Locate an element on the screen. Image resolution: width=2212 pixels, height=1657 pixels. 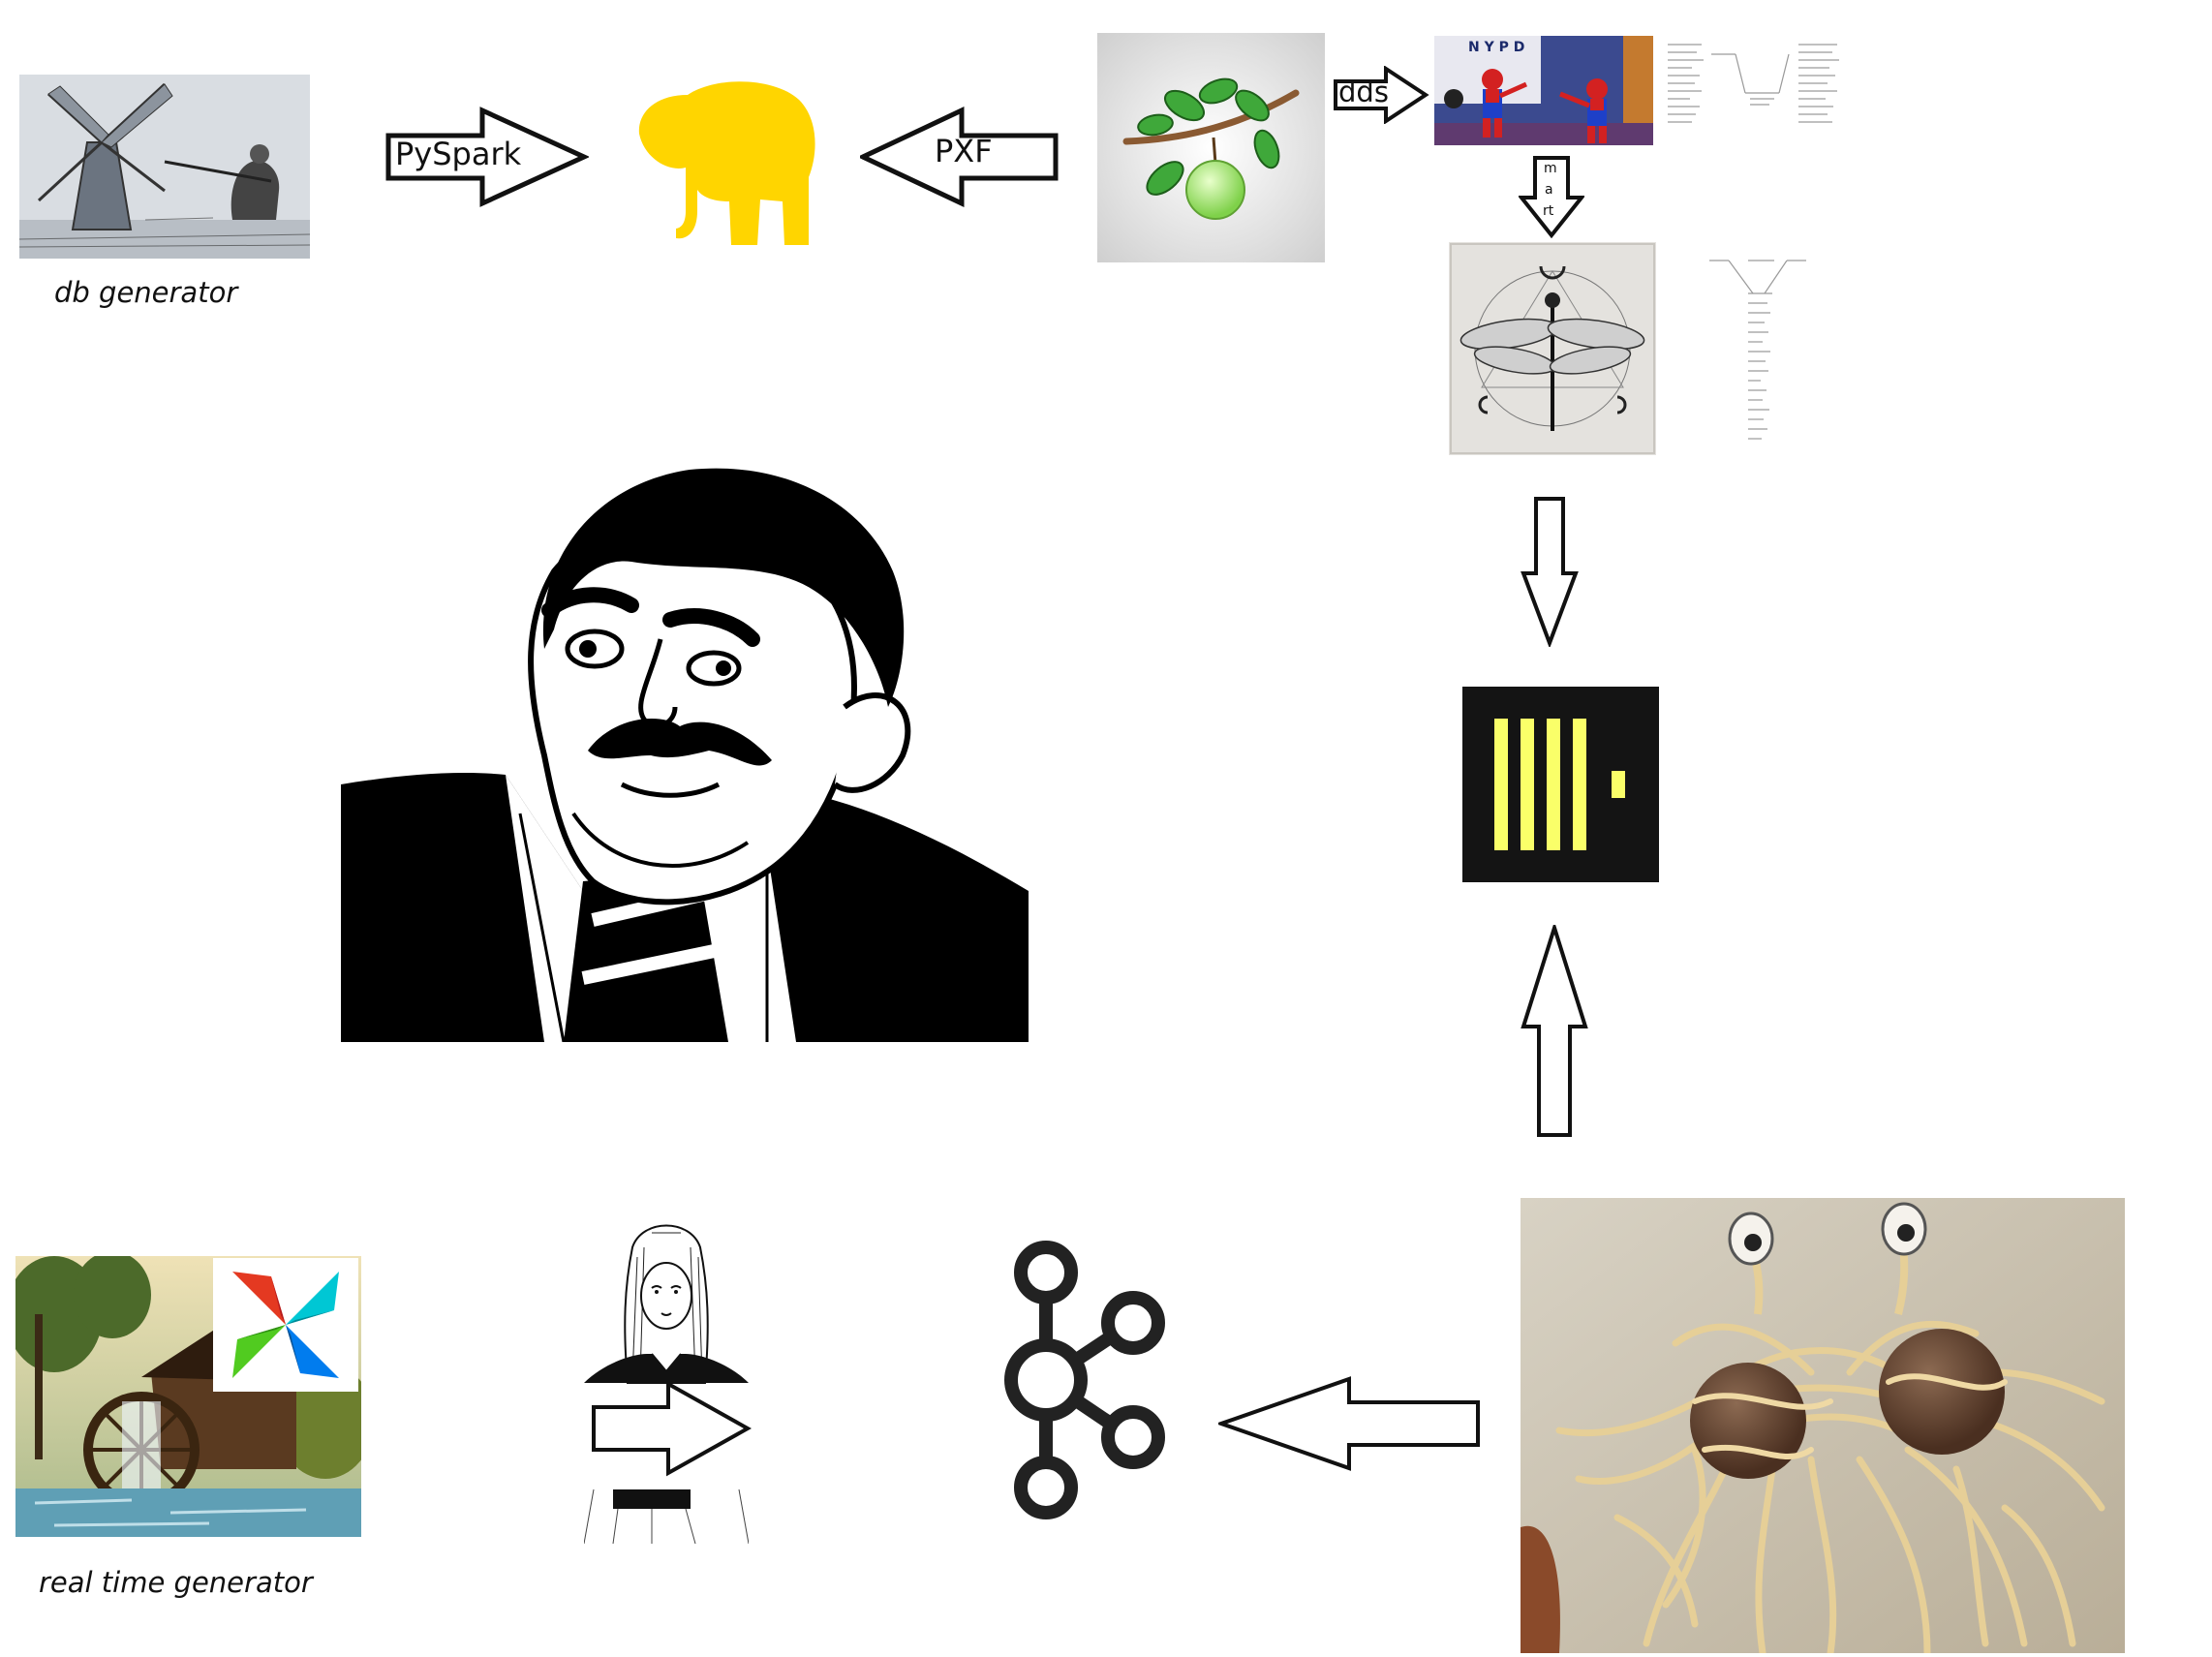
dds-arrow-label: dds is located at coordinates (1364, 92).